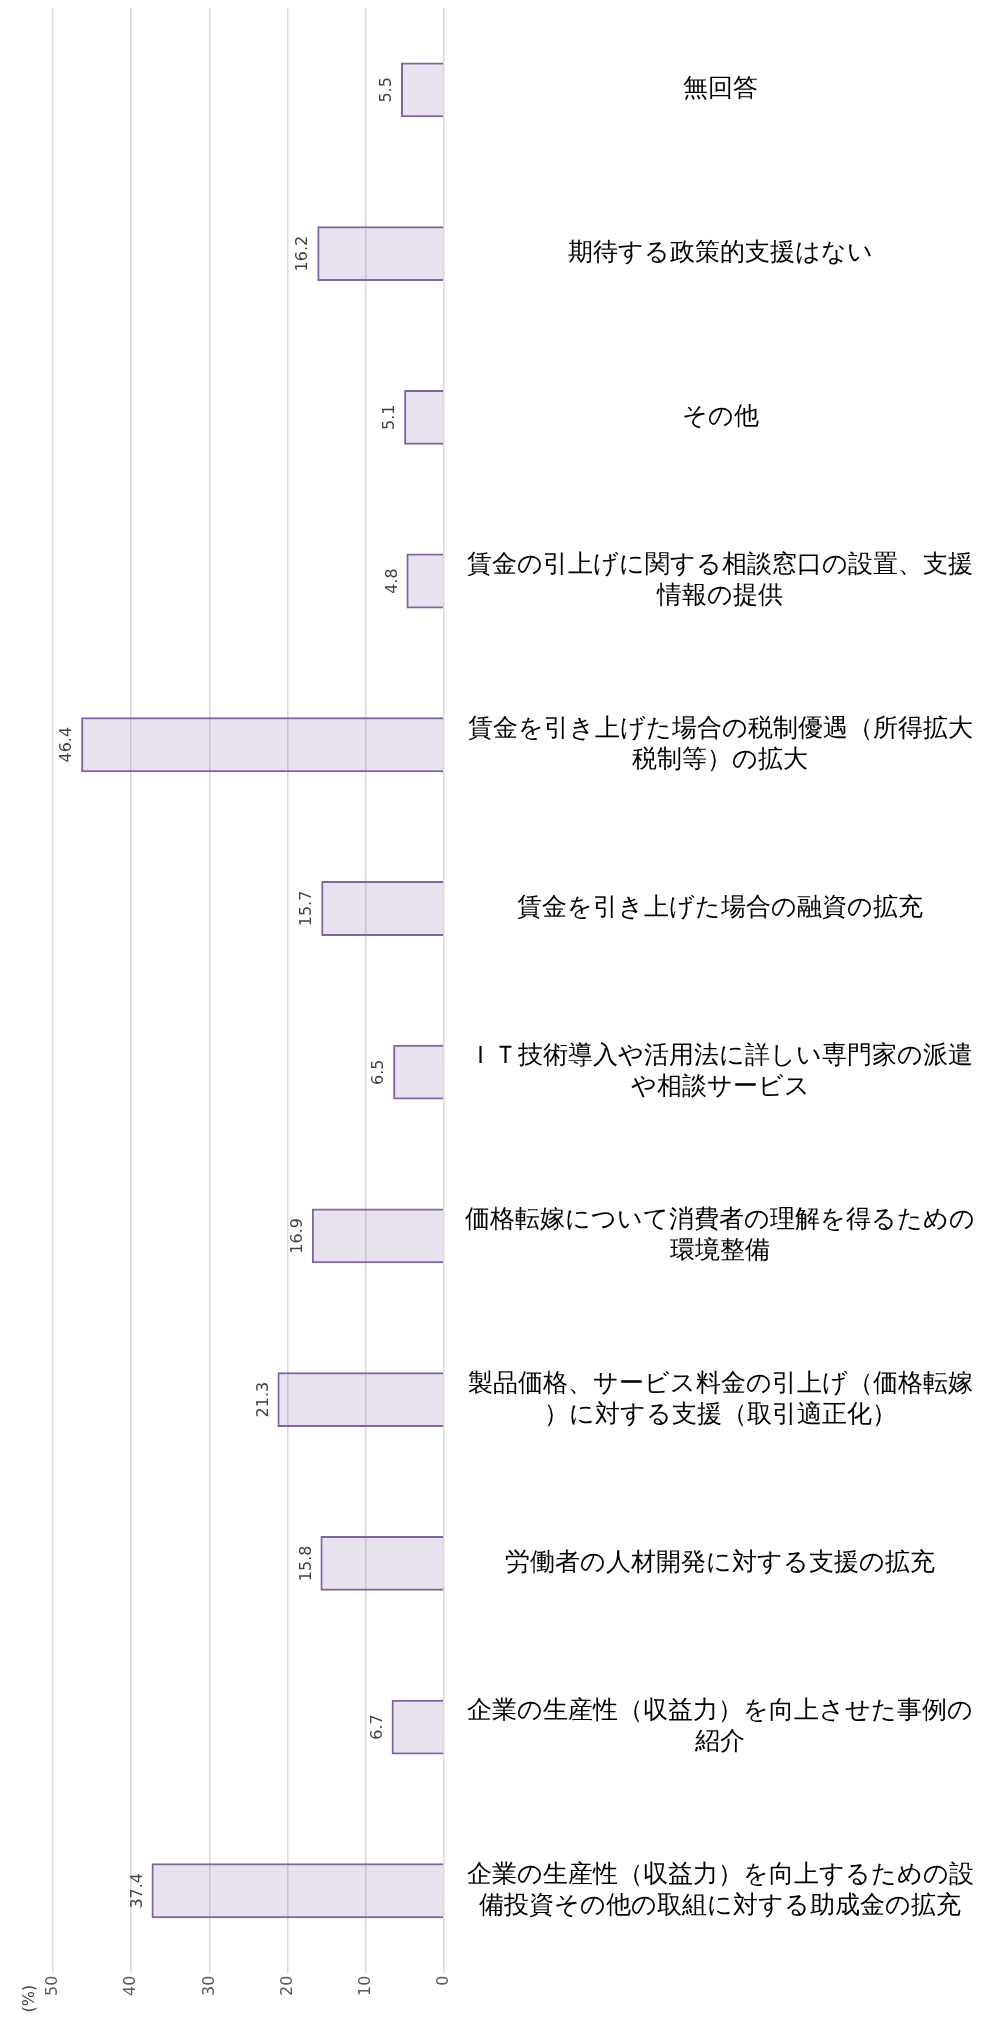 This screenshot has width=985, height=2037. What do you see at coordinates (720, 252) in the screenshot?
I see `y-tick-label: 期待する政策的支援はない` at bounding box center [720, 252].